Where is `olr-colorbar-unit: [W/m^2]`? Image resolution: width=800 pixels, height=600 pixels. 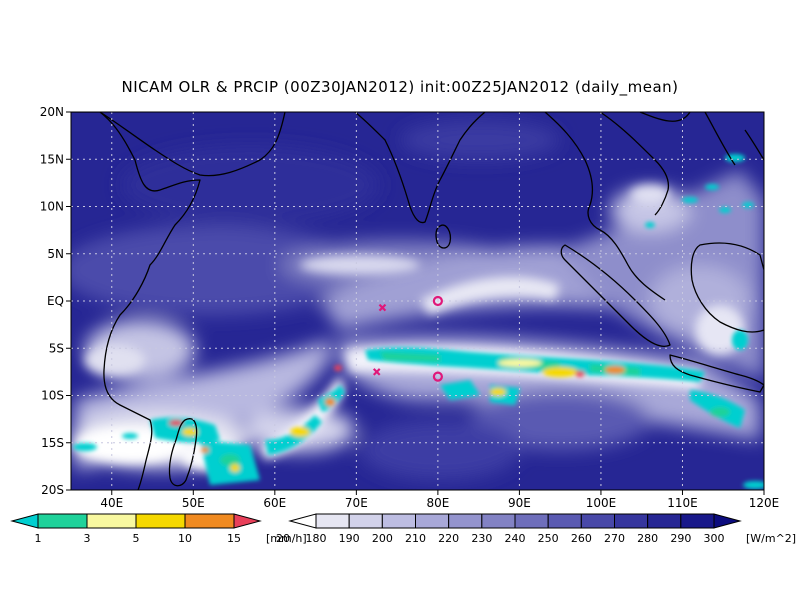 olr-colorbar-unit: [W/m^2] is located at coordinates (771, 538).